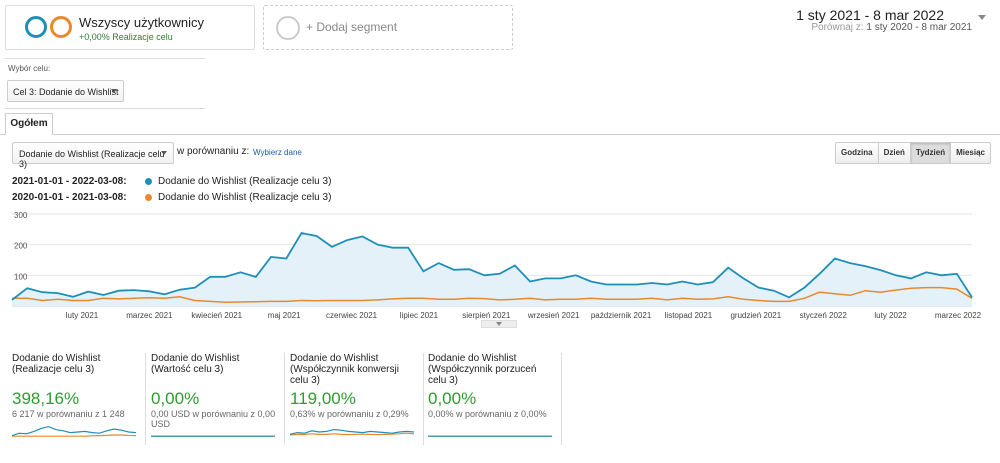 Image resolution: width=1000 pixels, height=463 pixels. I want to click on y-tick-label: 300, so click(21, 215).